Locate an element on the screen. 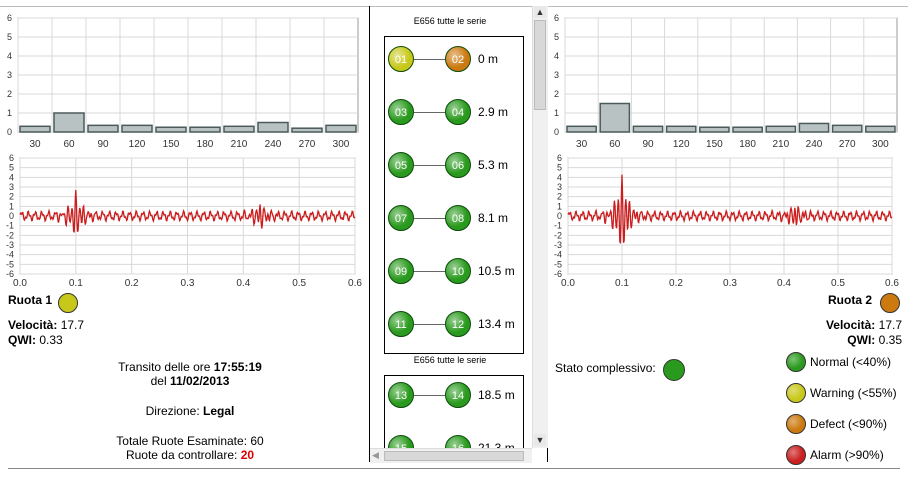 This screenshot has width=908, height=477. total-wheels-value: 60 is located at coordinates (257, 441).